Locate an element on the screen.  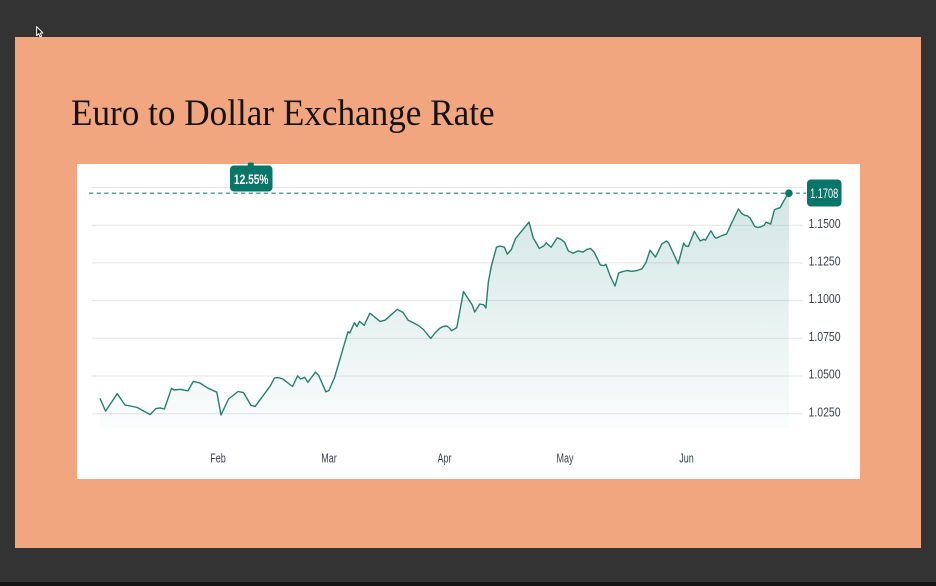
svg-text: 1.0500 is located at coordinates (825, 374).